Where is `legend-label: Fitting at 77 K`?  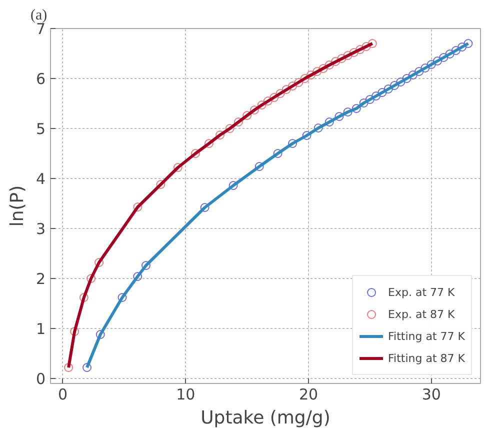
legend-label: Fitting at 77 K is located at coordinates (426, 336).